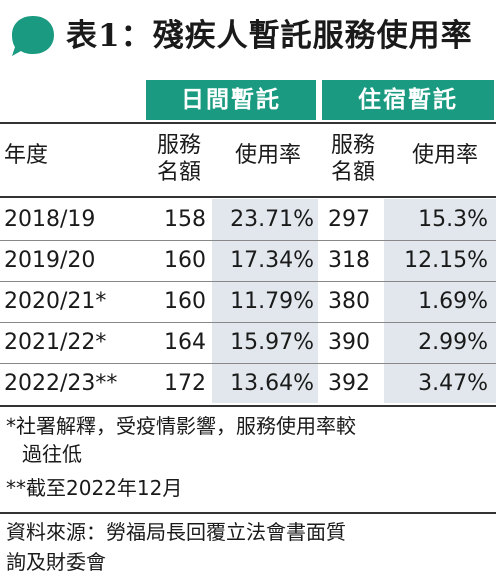 The height and width of the screenshot is (583, 496). What do you see at coordinates (272, 301) in the screenshot?
I see `cell-day-rate: 11.79%` at bounding box center [272, 301].